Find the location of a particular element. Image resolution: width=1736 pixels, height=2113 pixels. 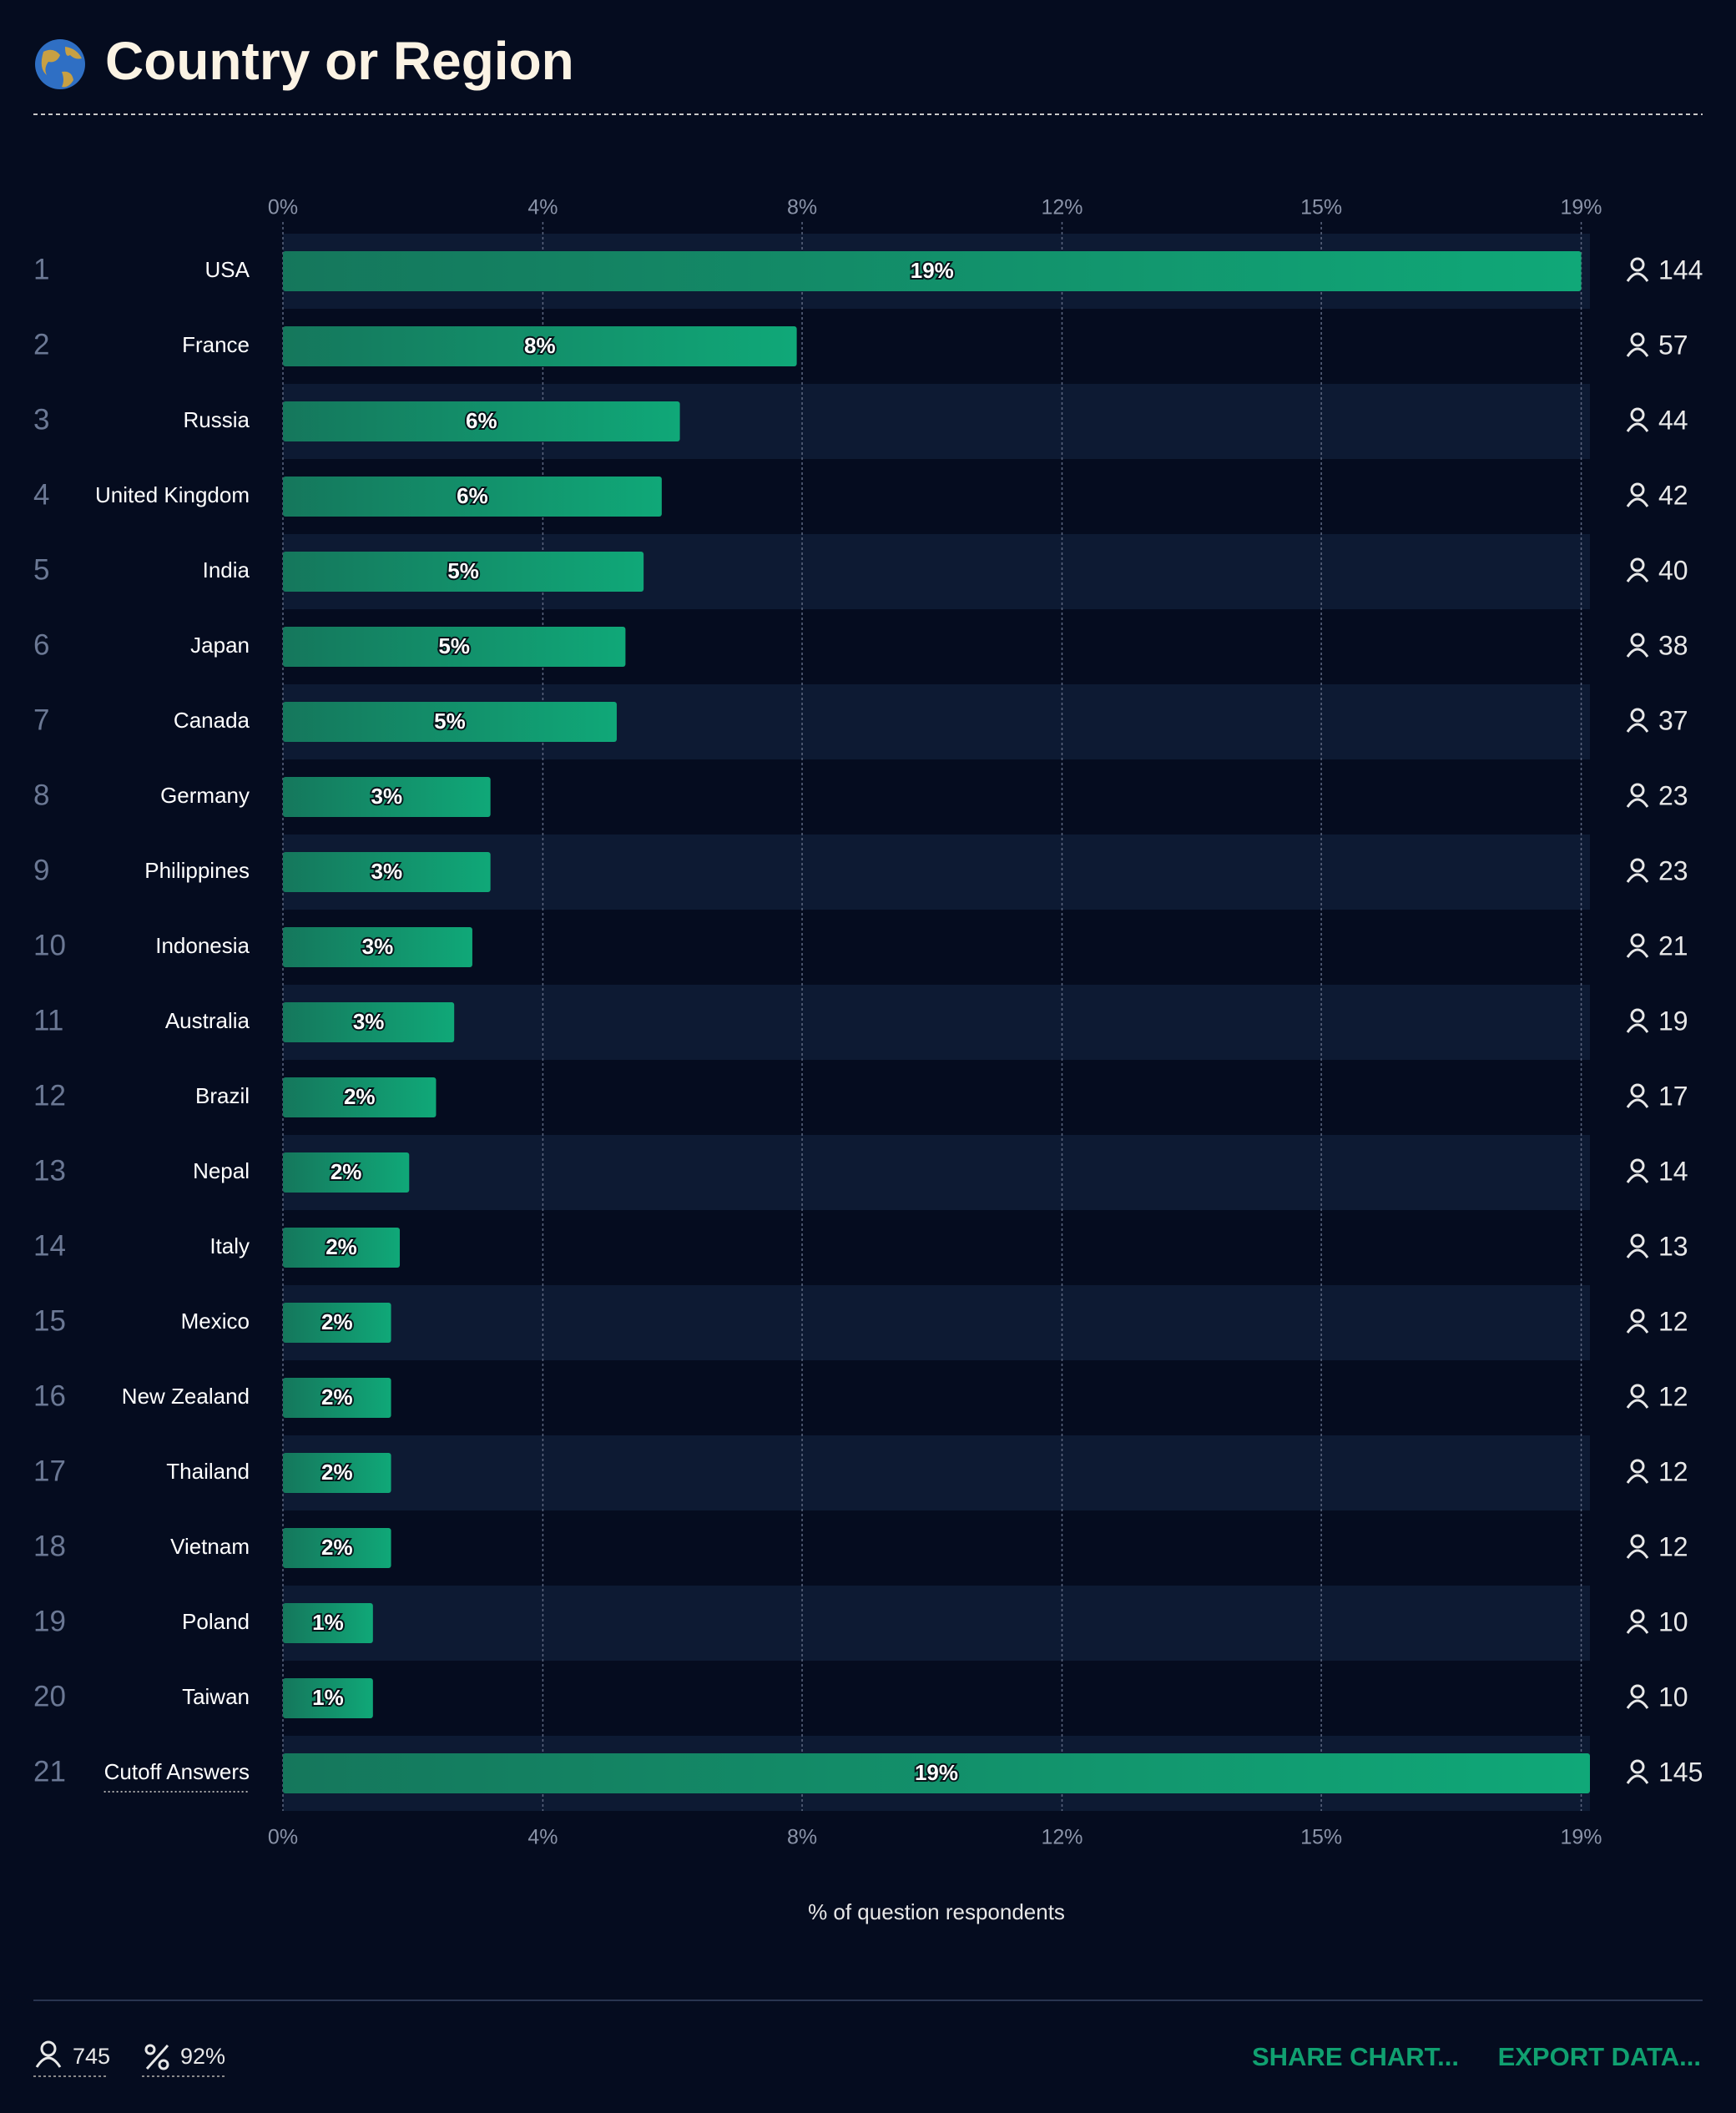

respondent-count: 57 is located at coordinates (1673, 345).